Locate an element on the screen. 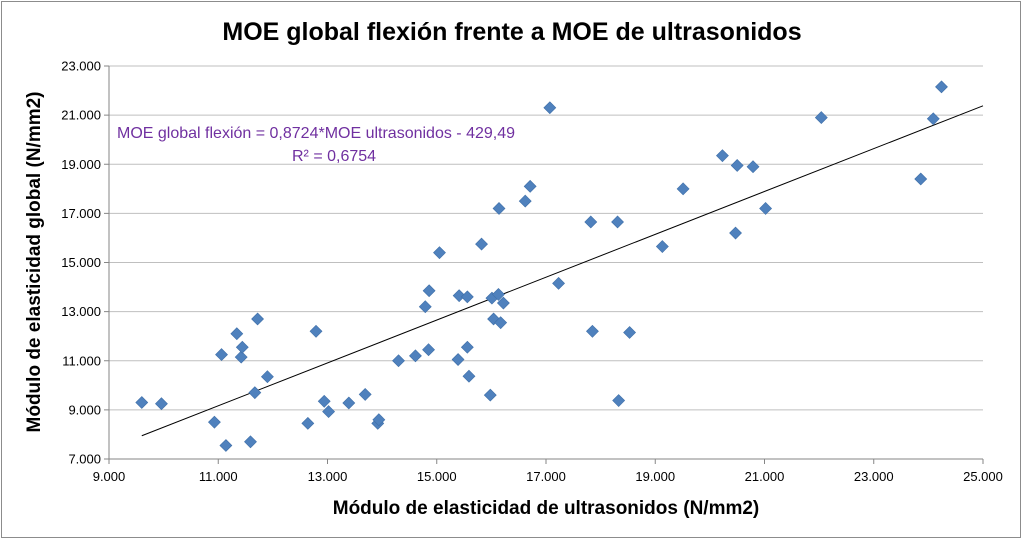 This screenshot has width=1024, height=541. y-tick-label: 23.000 is located at coordinates (81, 66).